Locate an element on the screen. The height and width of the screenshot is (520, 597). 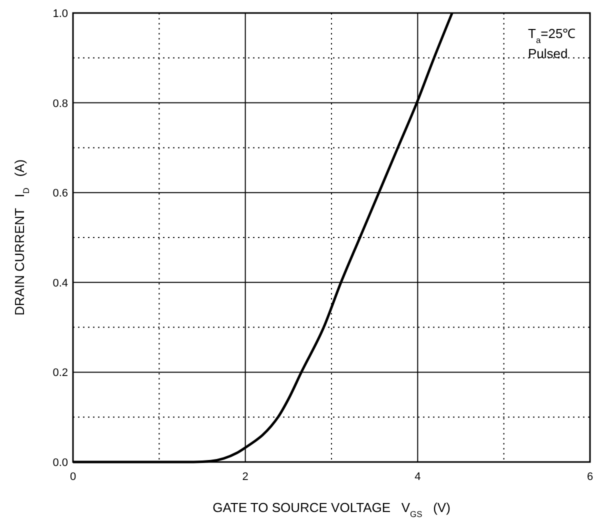
x-tick-label: 4 is located at coordinates (417, 477).